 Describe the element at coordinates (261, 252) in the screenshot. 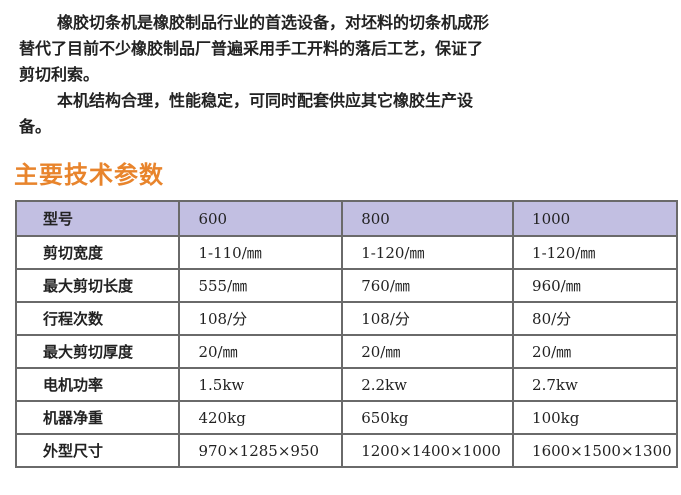

I see `cell-value: 1-110/㎜` at that location.